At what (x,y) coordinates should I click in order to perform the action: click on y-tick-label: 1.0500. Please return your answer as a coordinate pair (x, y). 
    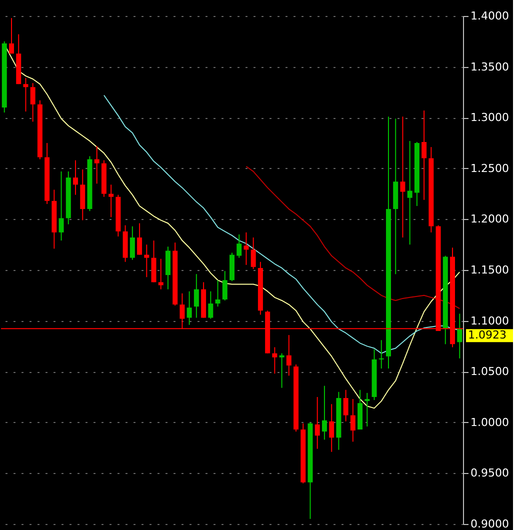
    Looking at the image, I should click on (489, 371).